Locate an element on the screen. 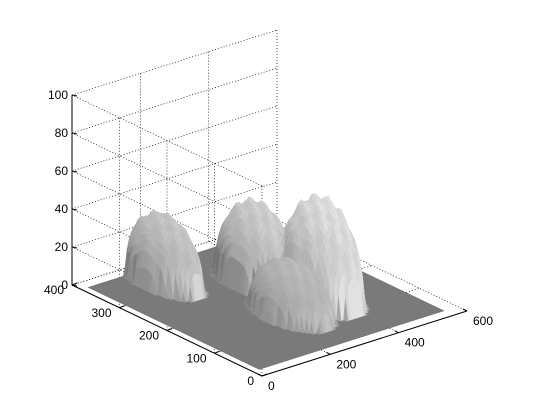 The image size is (560, 420). y-tick-label: 0 is located at coordinates (250, 381).